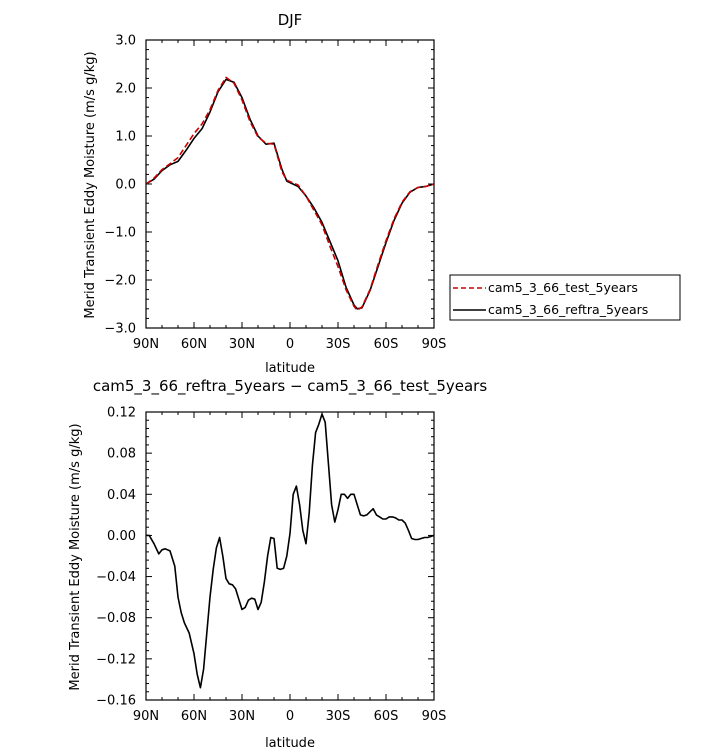  Describe the element at coordinates (290, 743) in the screenshot. I see `bottom-chart-x-axis-label: latitude` at that location.